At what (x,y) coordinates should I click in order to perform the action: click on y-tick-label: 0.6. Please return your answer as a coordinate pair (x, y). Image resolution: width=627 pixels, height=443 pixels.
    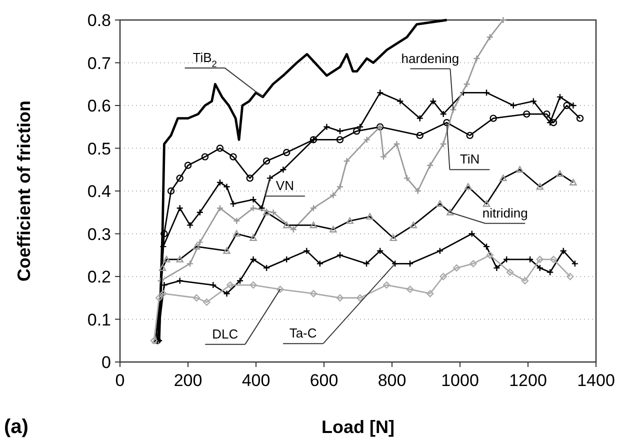
    Looking at the image, I should click on (99, 106).